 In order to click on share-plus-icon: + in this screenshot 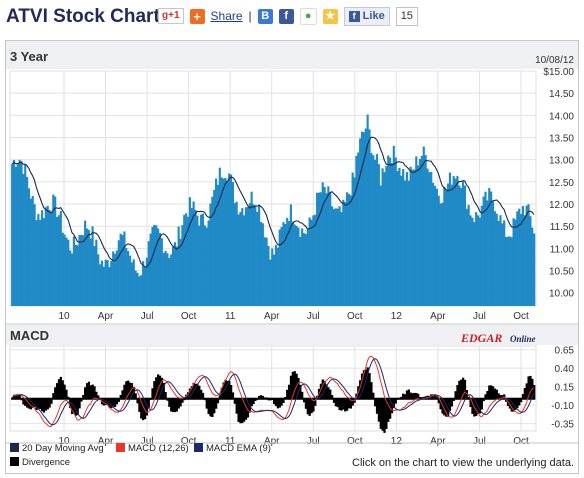, I will do `click(197, 16)`.